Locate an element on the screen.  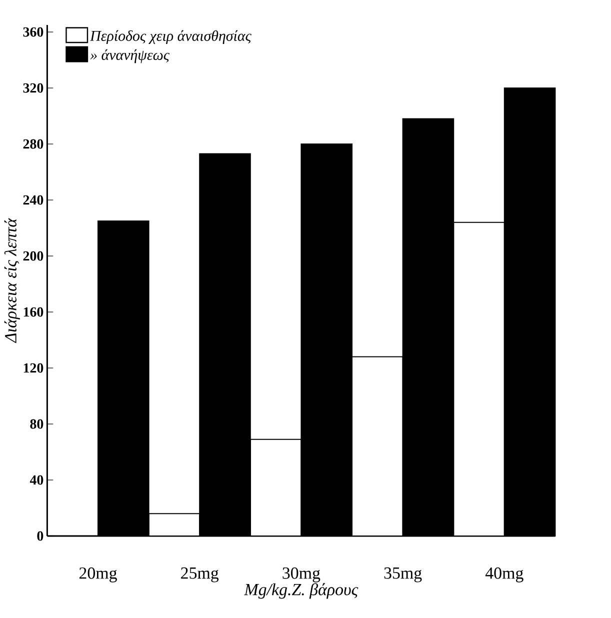
x-tick-label: 30mg is located at coordinates (301, 574).